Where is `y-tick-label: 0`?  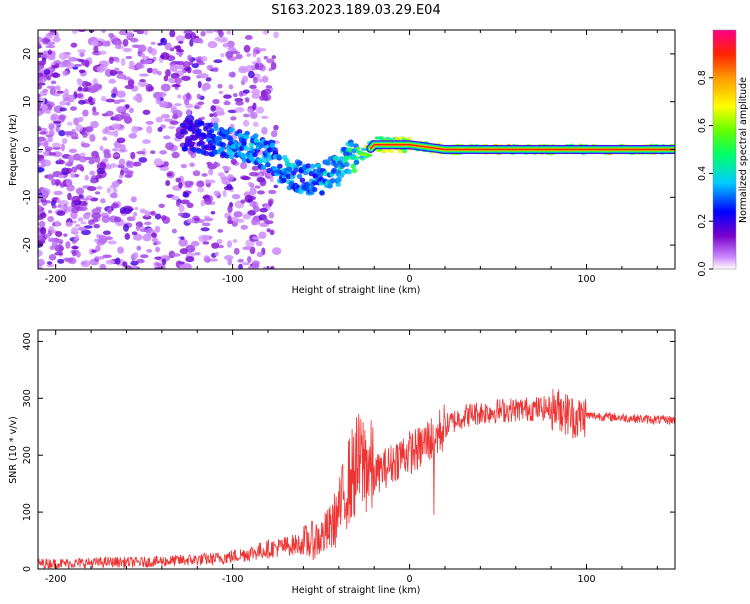
y-tick-label: 0 is located at coordinates (27, 149).